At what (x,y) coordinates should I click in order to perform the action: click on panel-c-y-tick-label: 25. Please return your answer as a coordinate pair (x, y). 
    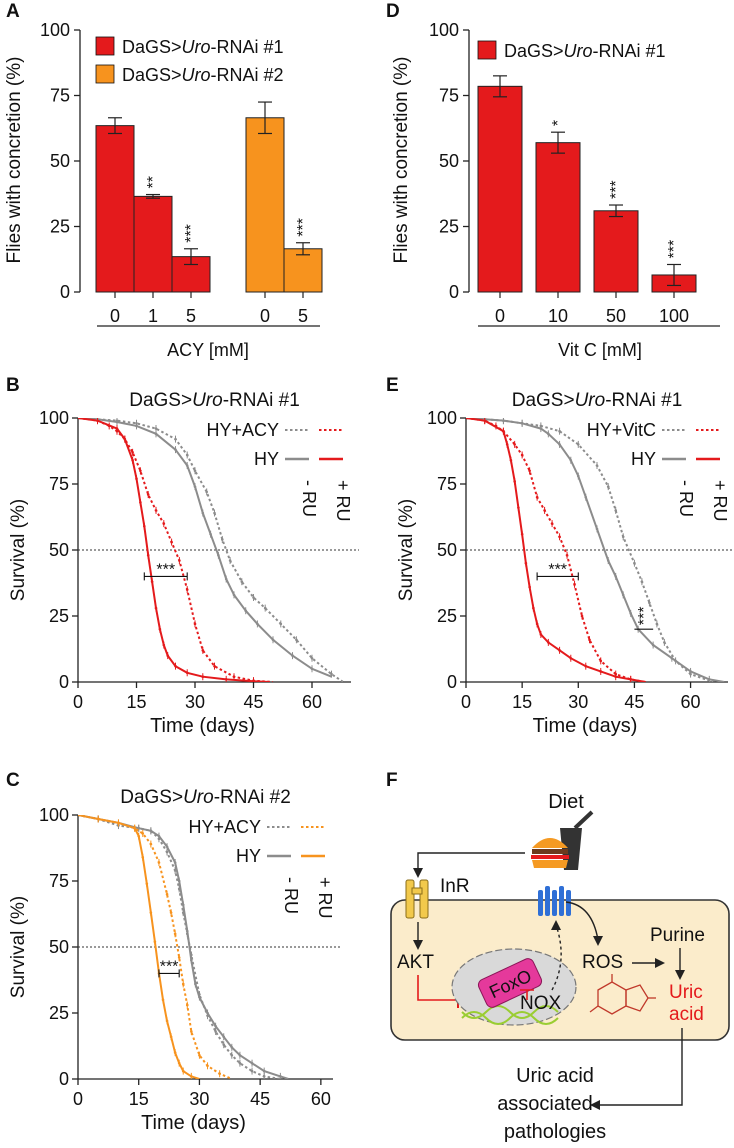
    Looking at the image, I should click on (59, 1013).